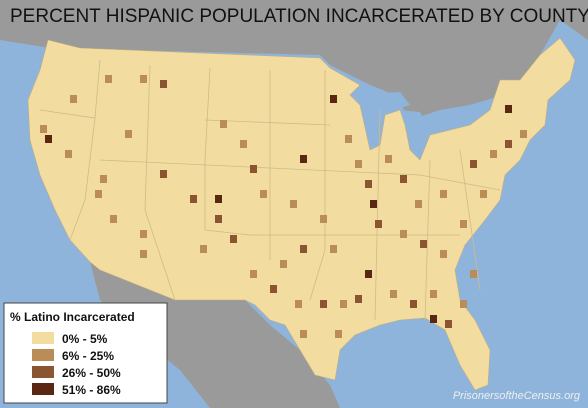  I want to click on legend-title: % Latino Incarcerated, so click(72, 317).